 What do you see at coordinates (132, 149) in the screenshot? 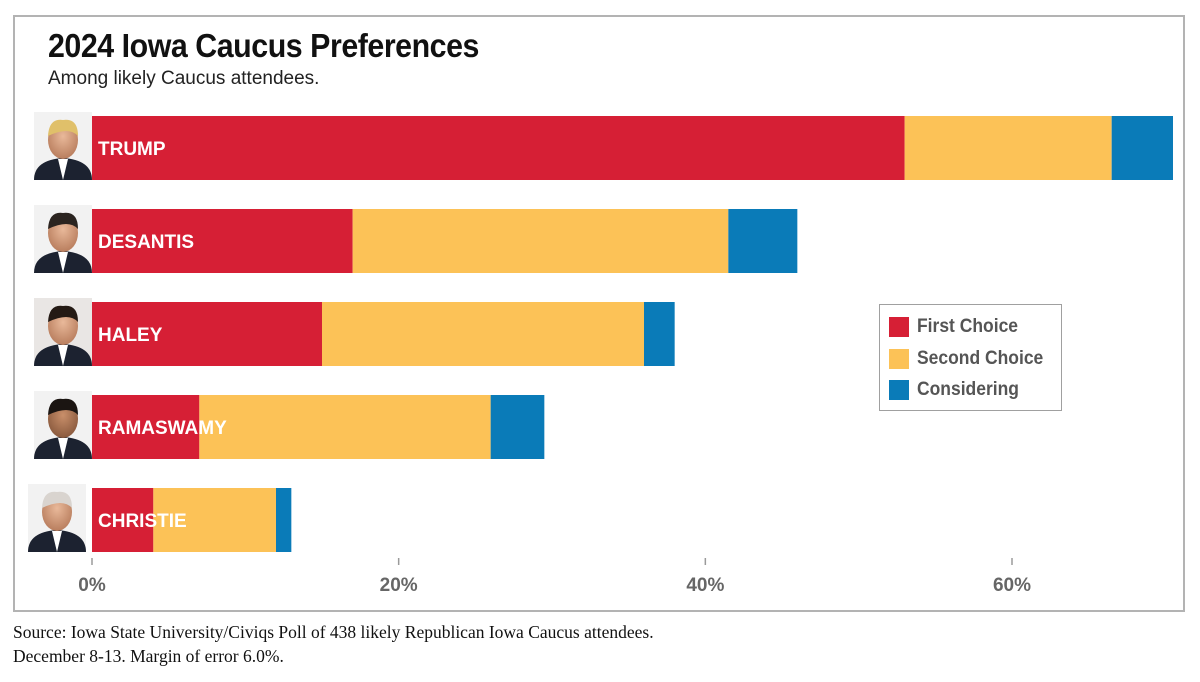
I see `category-label: TRUMP` at bounding box center [132, 149].